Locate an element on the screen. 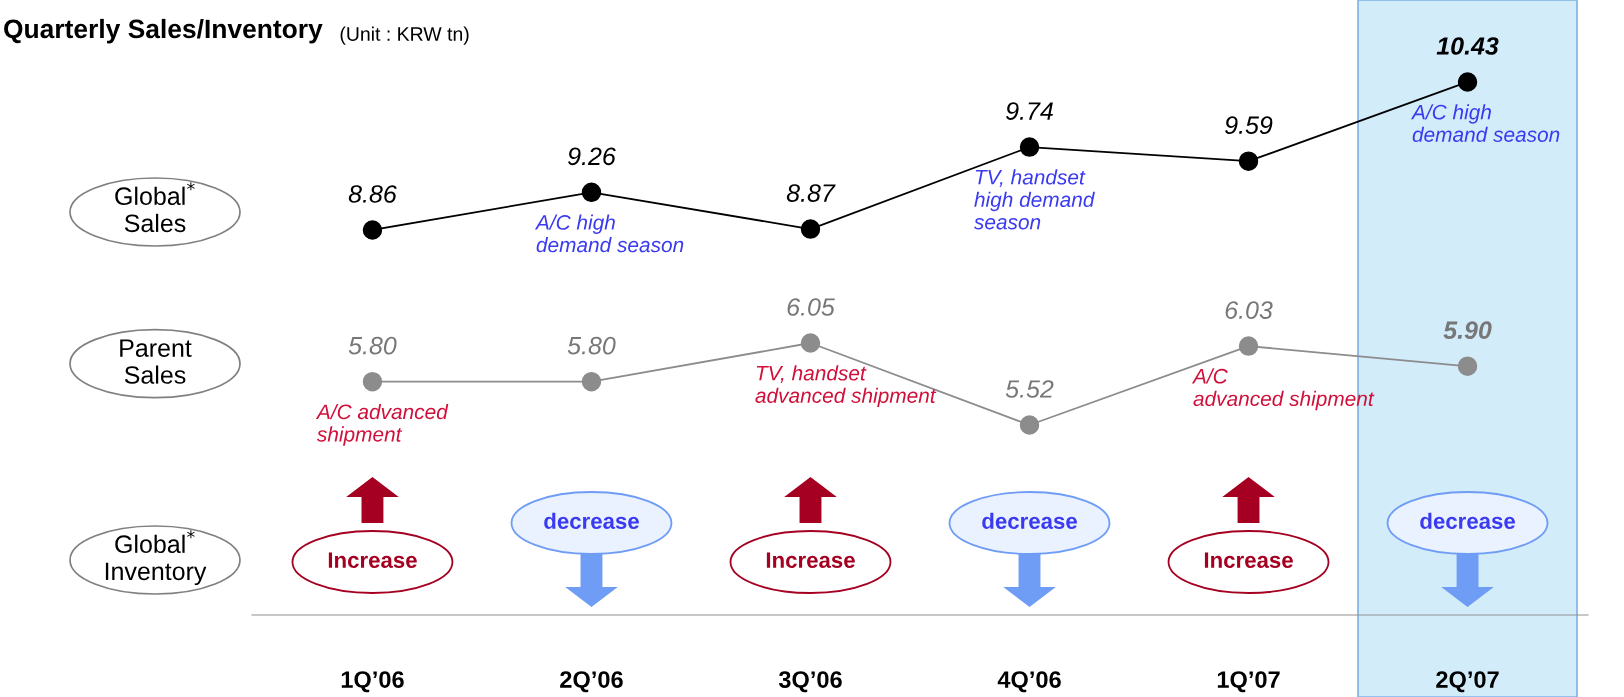  text: Global$^{*}$ Sales is located at coordinates (155, 207).